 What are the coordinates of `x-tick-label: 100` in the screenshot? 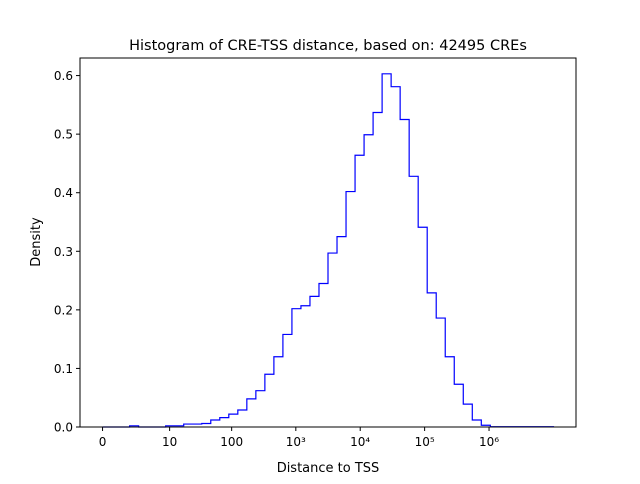 It's located at (231, 442).